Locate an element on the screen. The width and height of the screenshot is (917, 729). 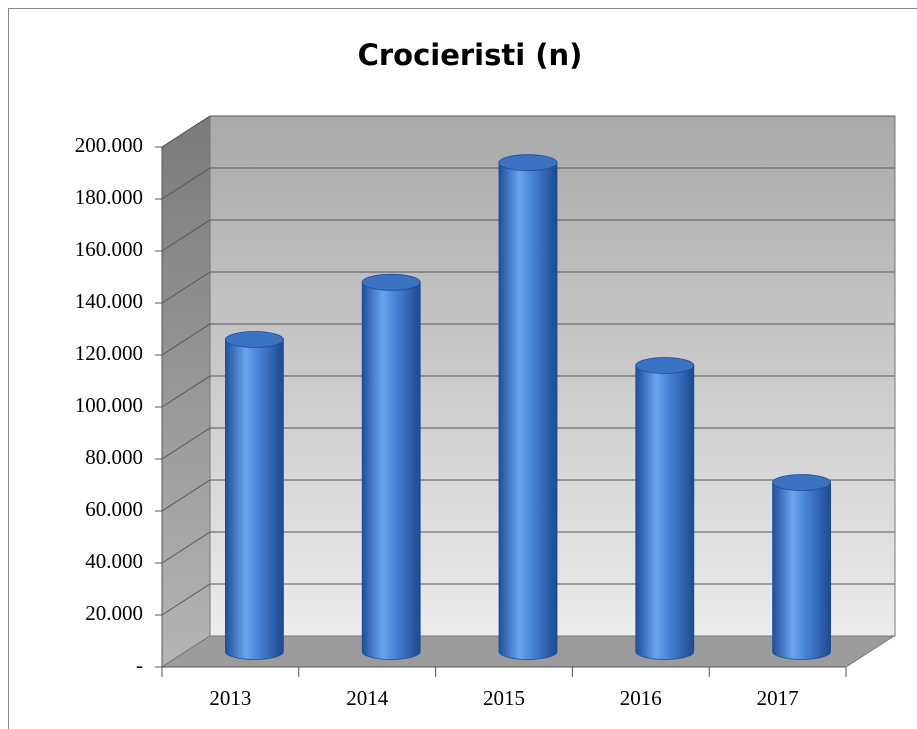
y-tick-label: 120.000 is located at coordinates (109, 353).